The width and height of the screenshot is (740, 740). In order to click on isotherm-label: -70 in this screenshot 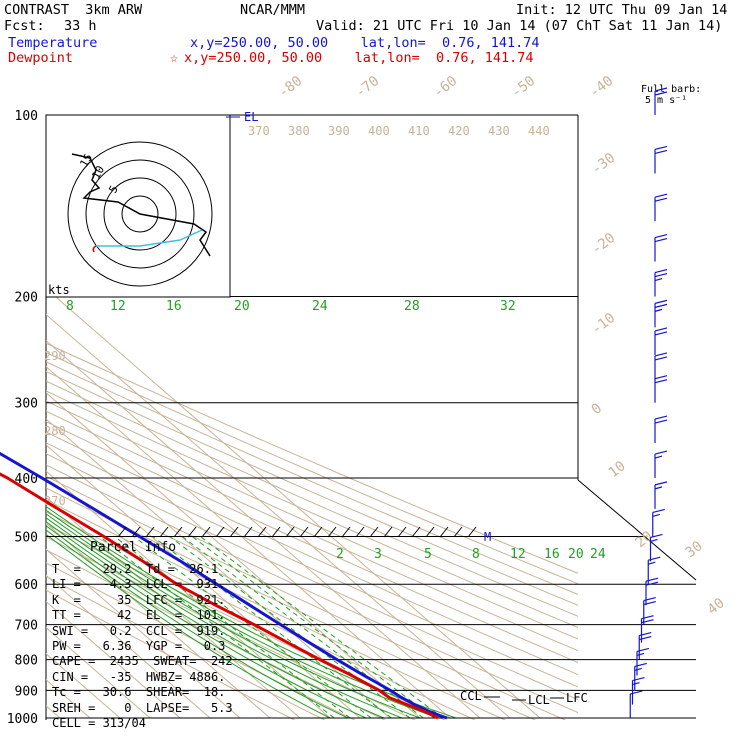, I will do `click(368, 87)`.